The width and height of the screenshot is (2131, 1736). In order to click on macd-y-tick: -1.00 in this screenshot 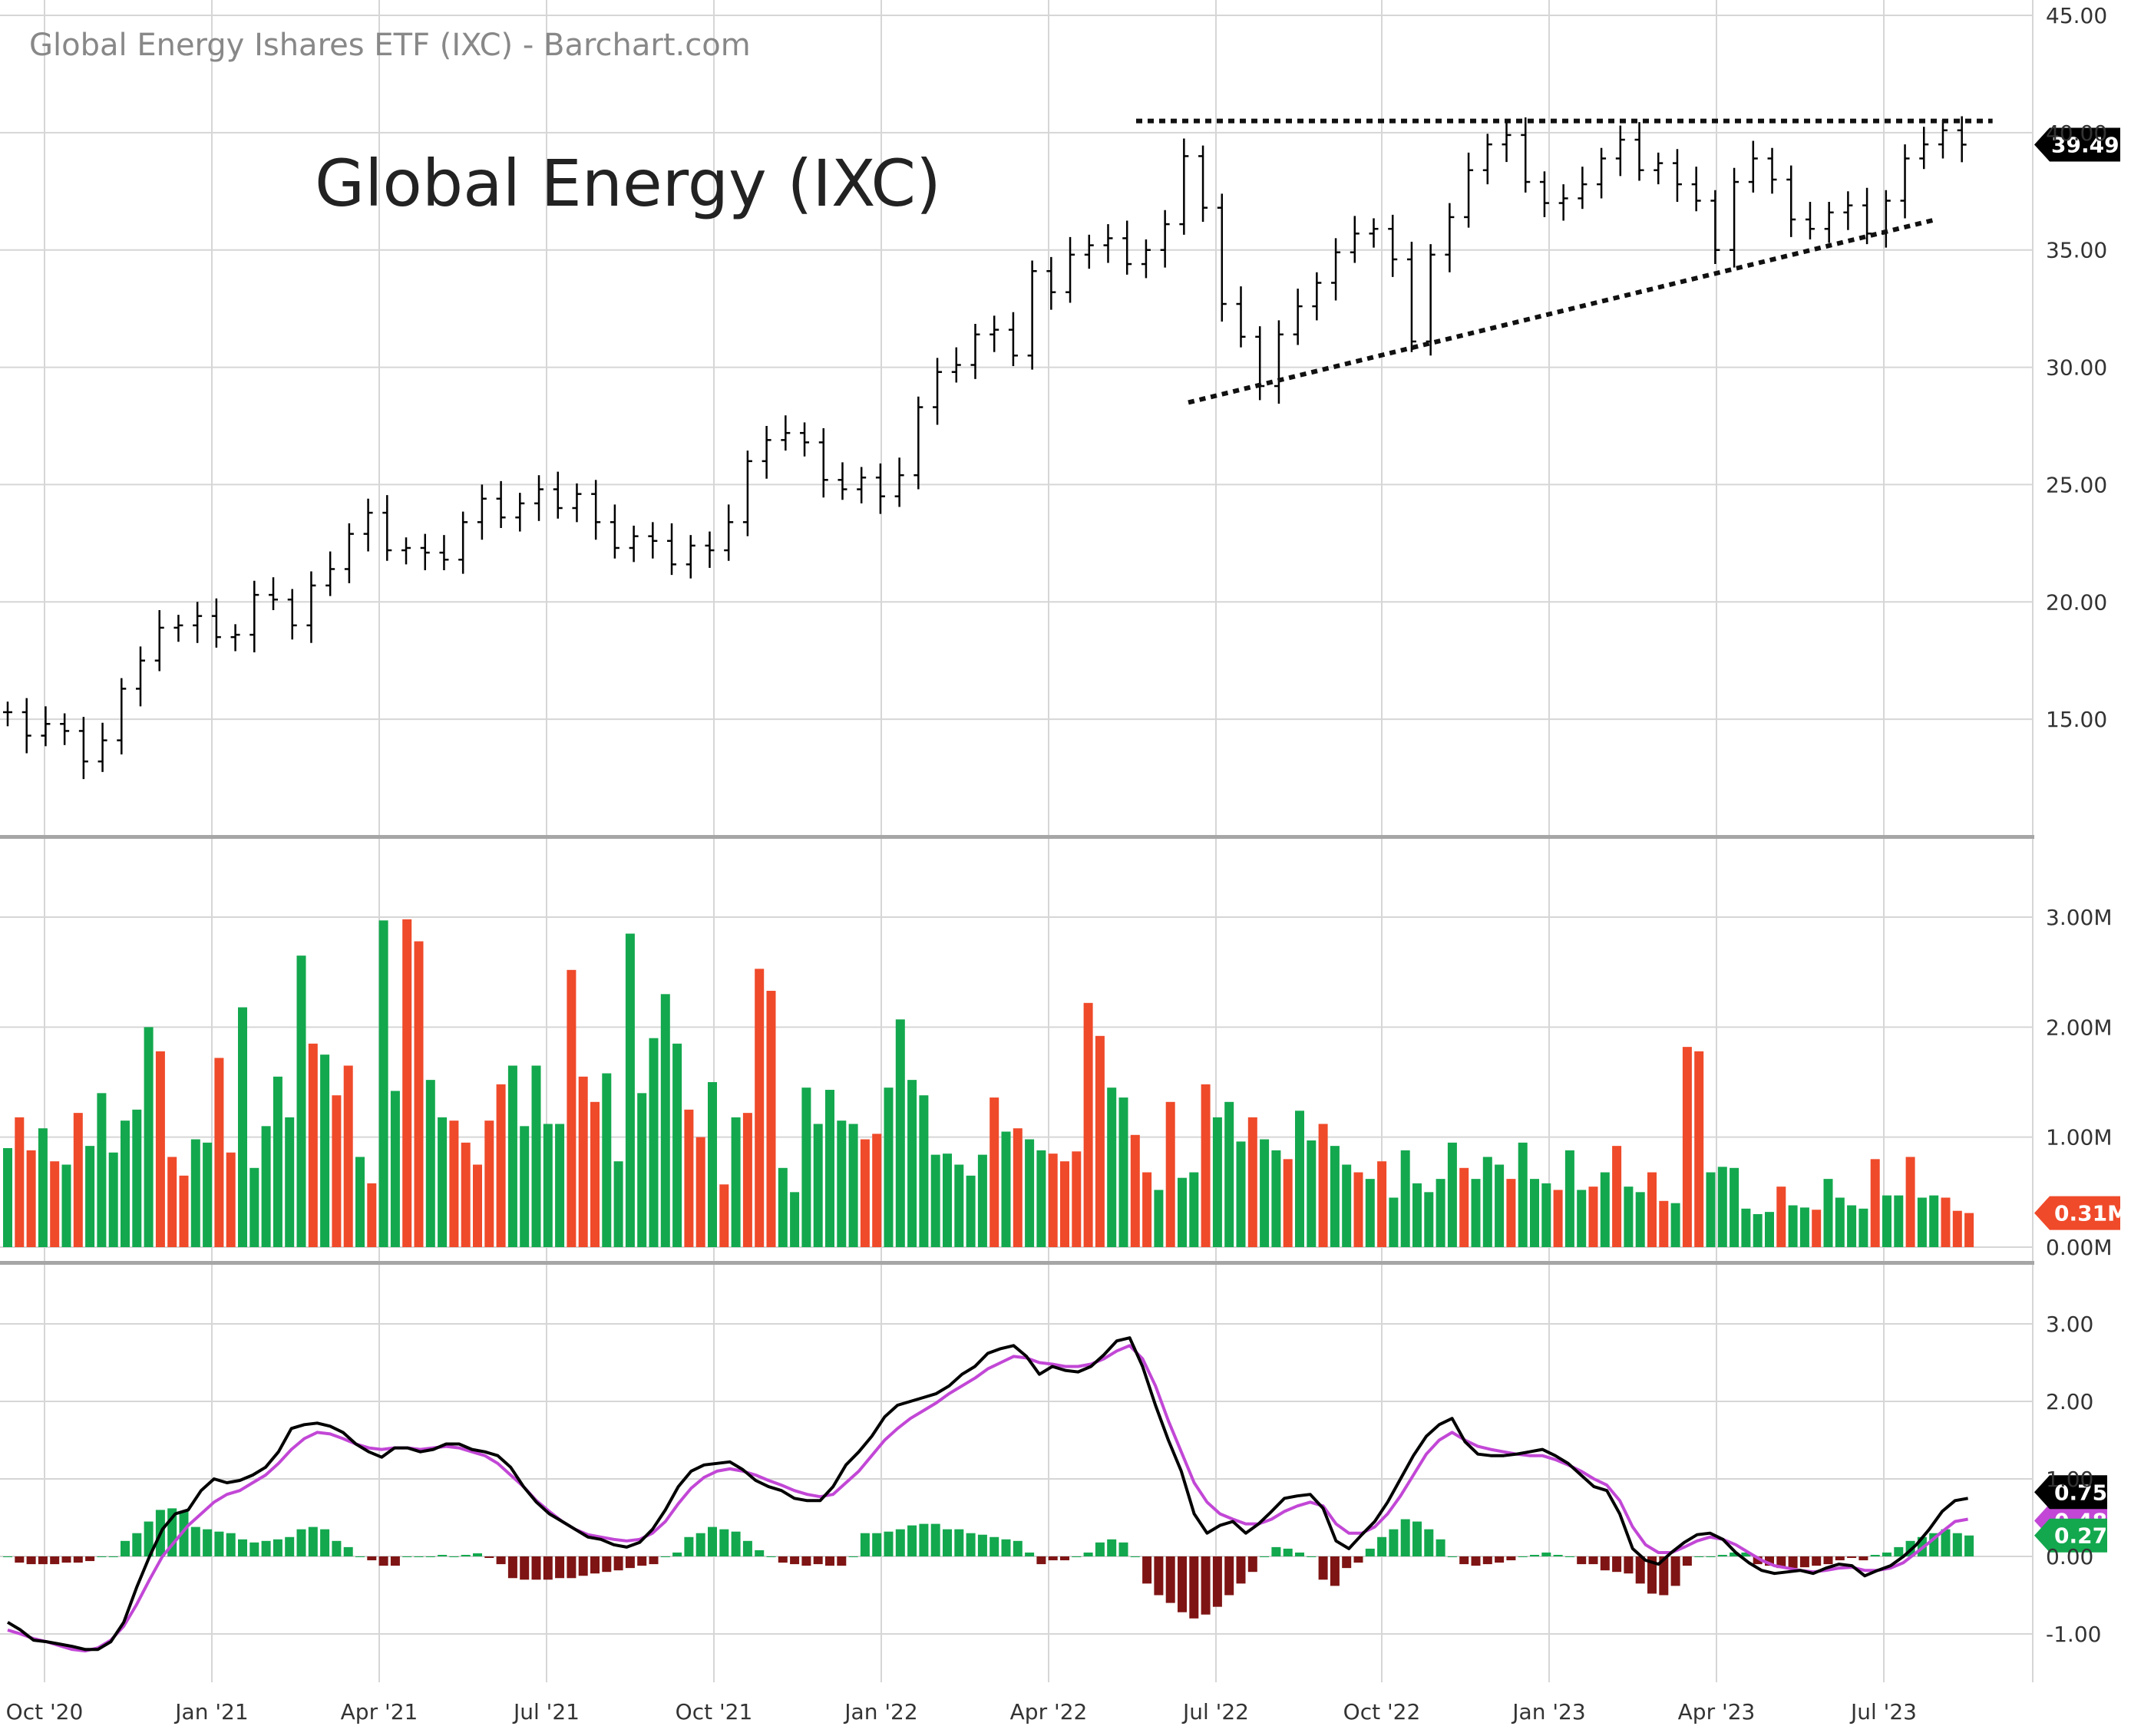, I will do `click(2073, 1634)`.